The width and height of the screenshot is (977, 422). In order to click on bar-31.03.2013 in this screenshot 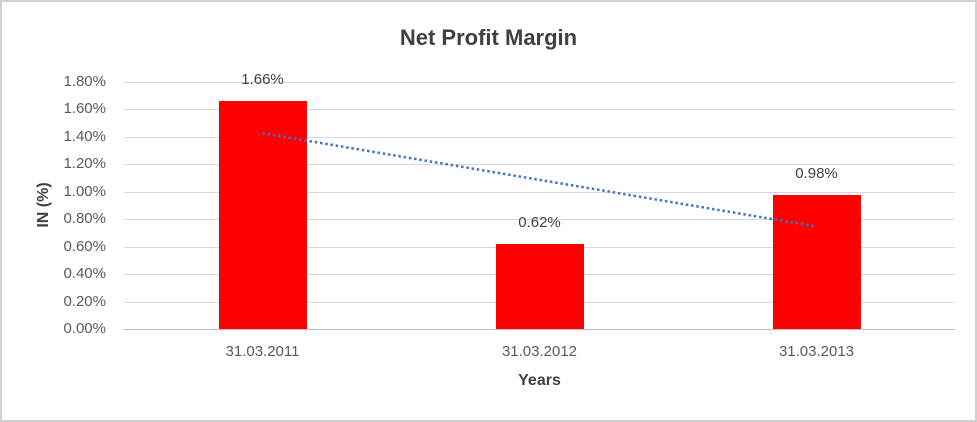, I will do `click(816, 261)`.